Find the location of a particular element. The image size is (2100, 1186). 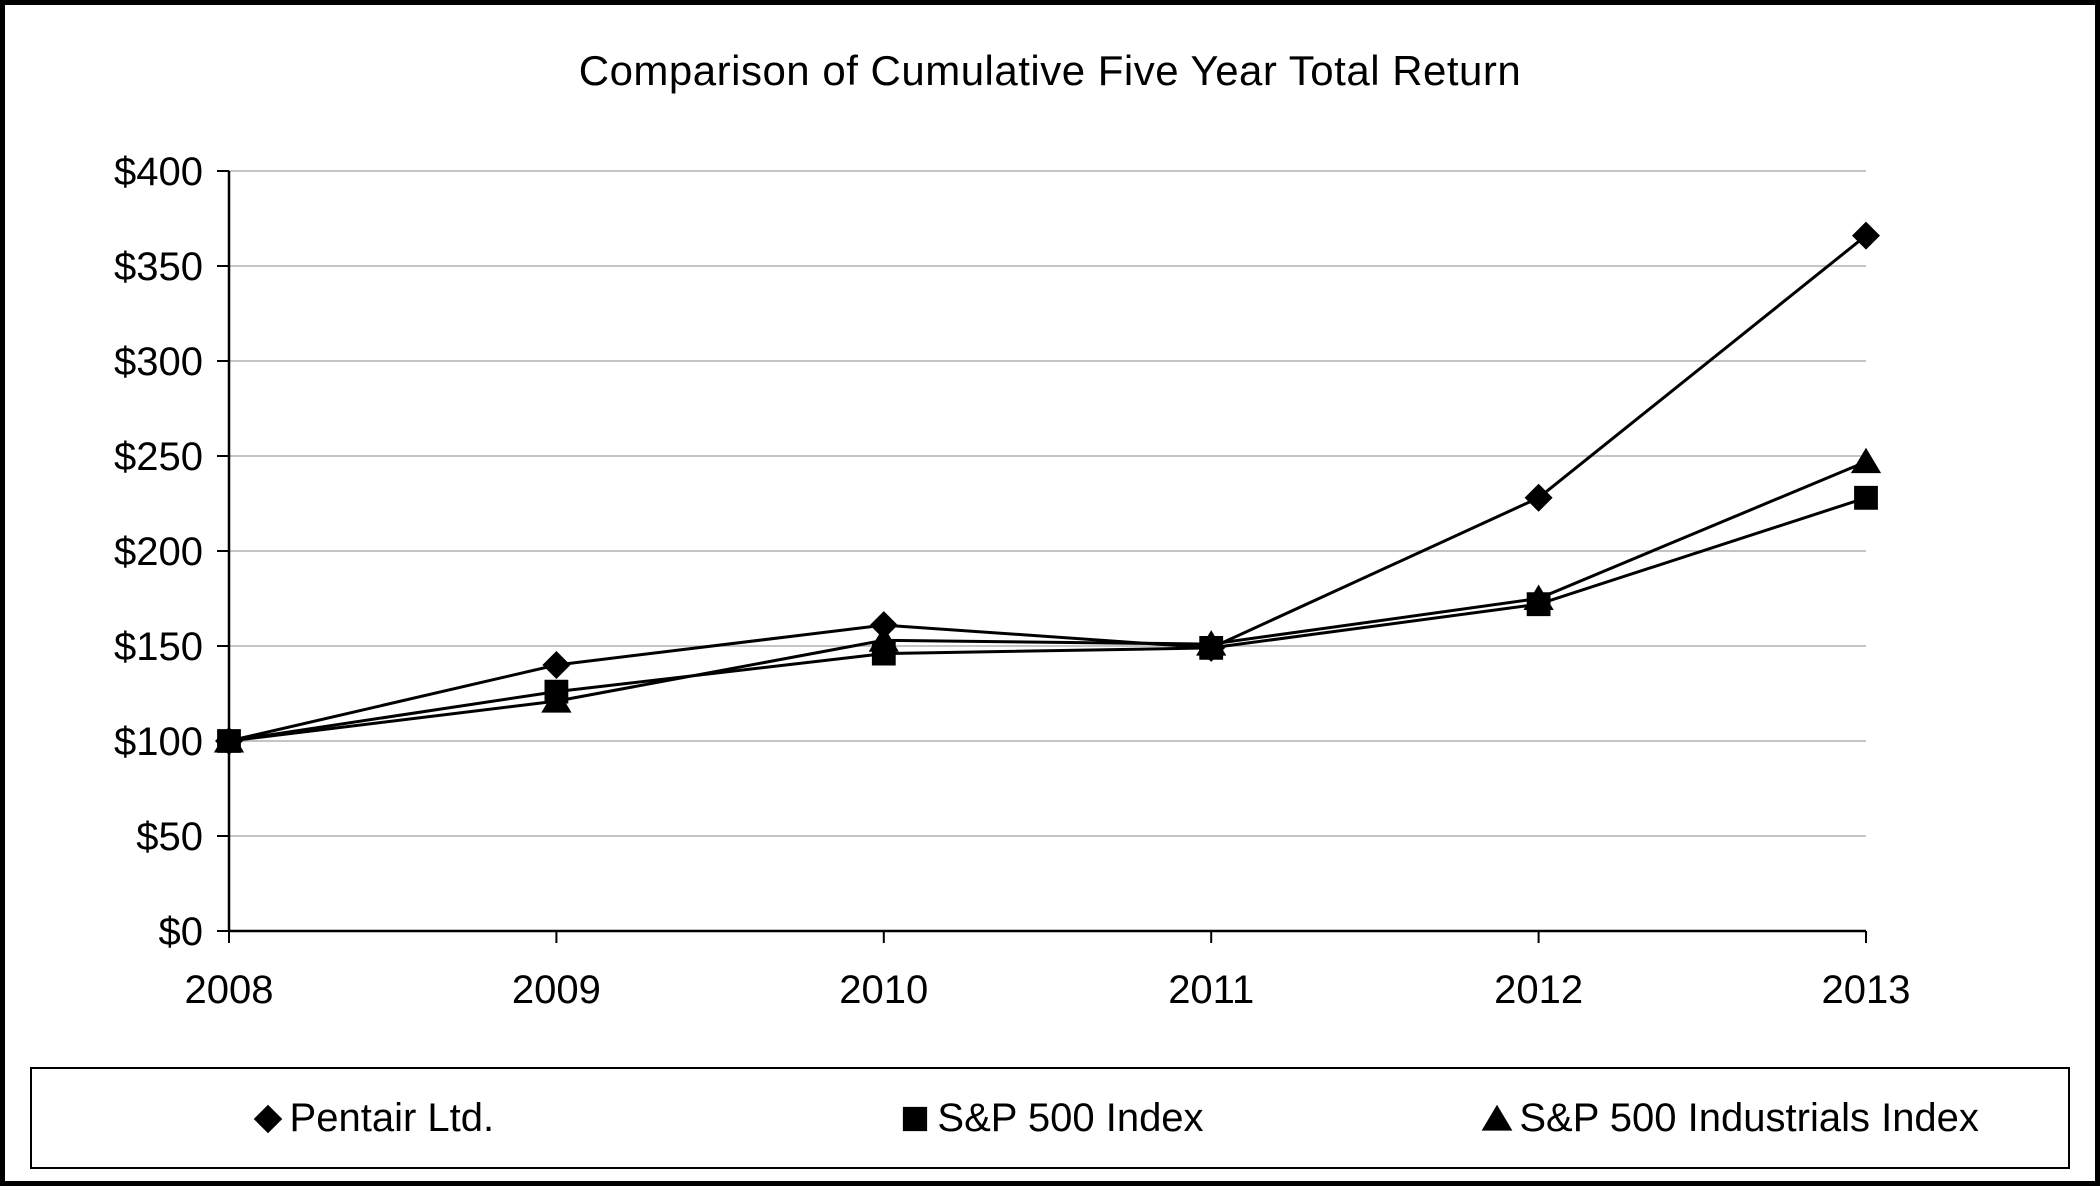

y-tick-label: $150 is located at coordinates (158, 647).